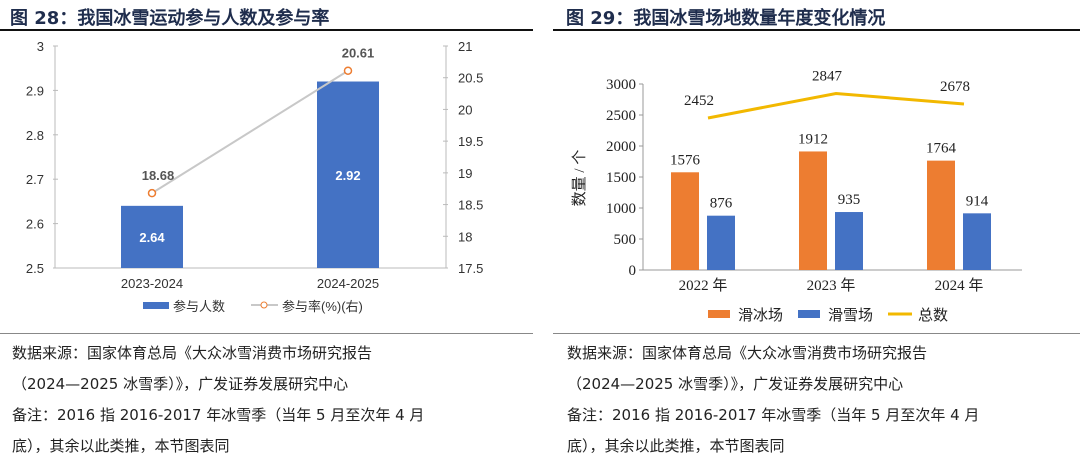  What do you see at coordinates (250, 132) in the screenshot?
I see `rate-line` at bounding box center [250, 132].